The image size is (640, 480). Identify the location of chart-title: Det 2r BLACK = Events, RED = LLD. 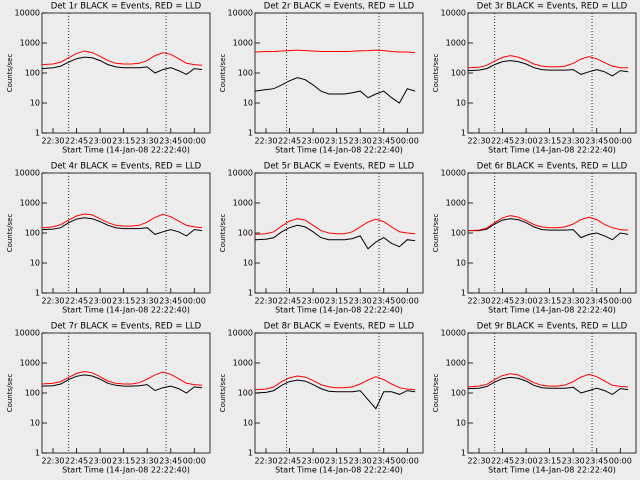
(339, 7).